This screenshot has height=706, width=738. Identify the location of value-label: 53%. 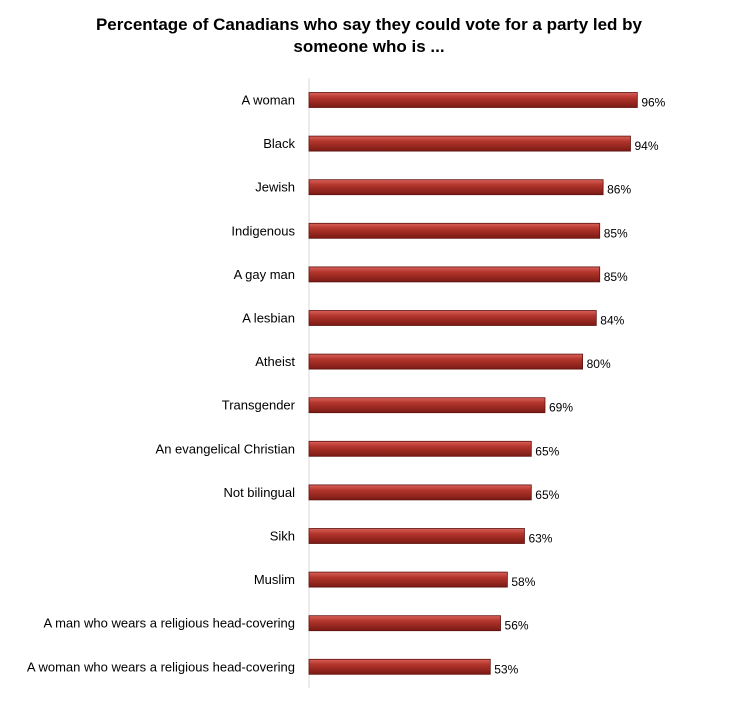
(506, 669).